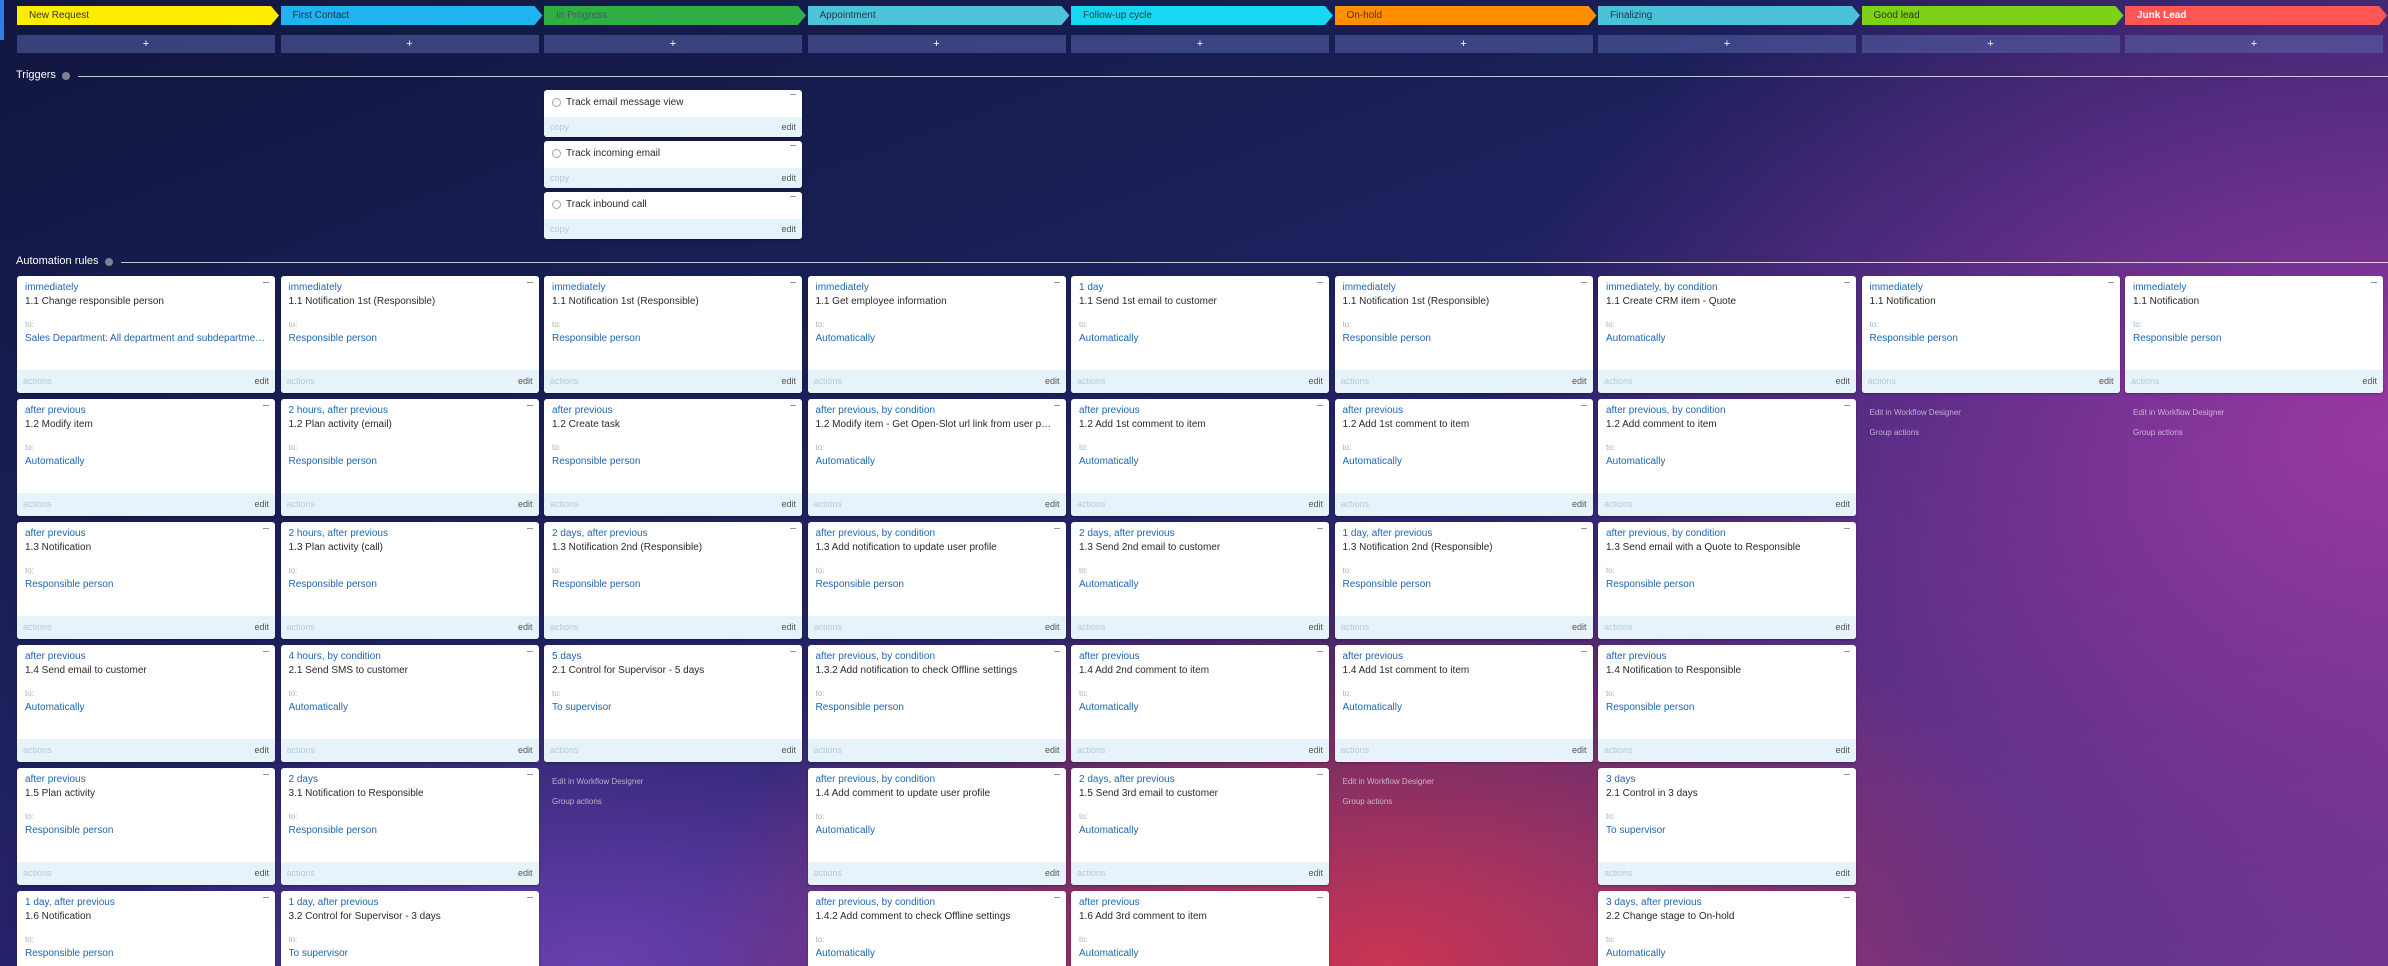 This screenshot has width=2388, height=966. I want to click on stage-tab: New Request, so click(148, 15).